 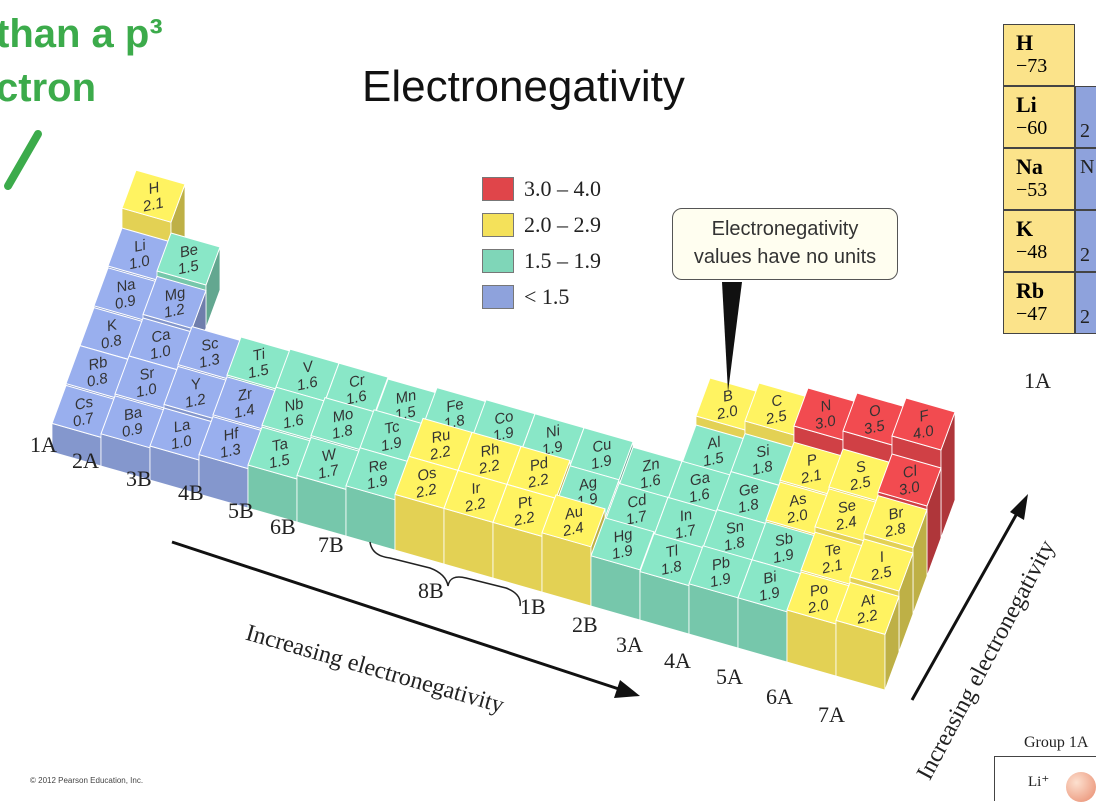 What do you see at coordinates (732, 337) in the screenshot?
I see `callout-pointer` at bounding box center [732, 337].